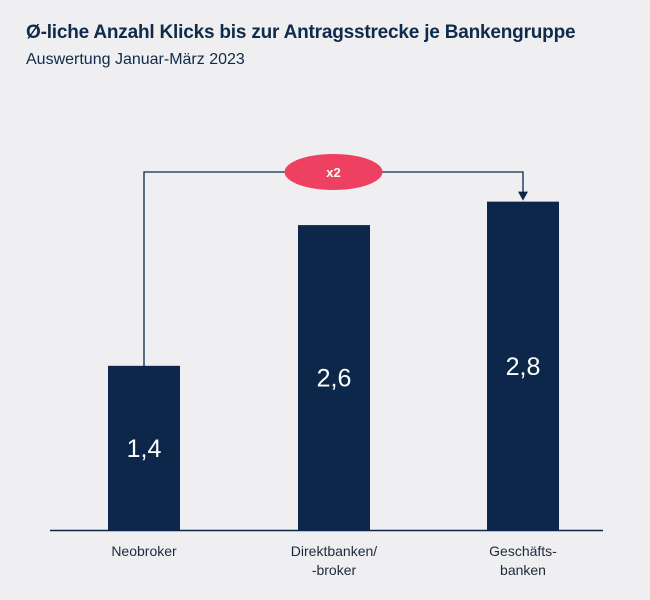  I want to click on bar-value-label-3: 2,8, so click(523, 367).